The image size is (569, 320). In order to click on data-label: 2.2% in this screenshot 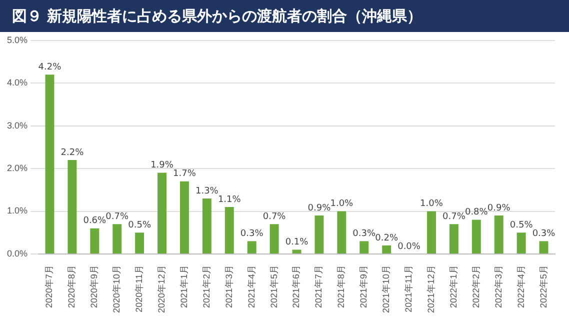, I will do `click(72, 153)`.